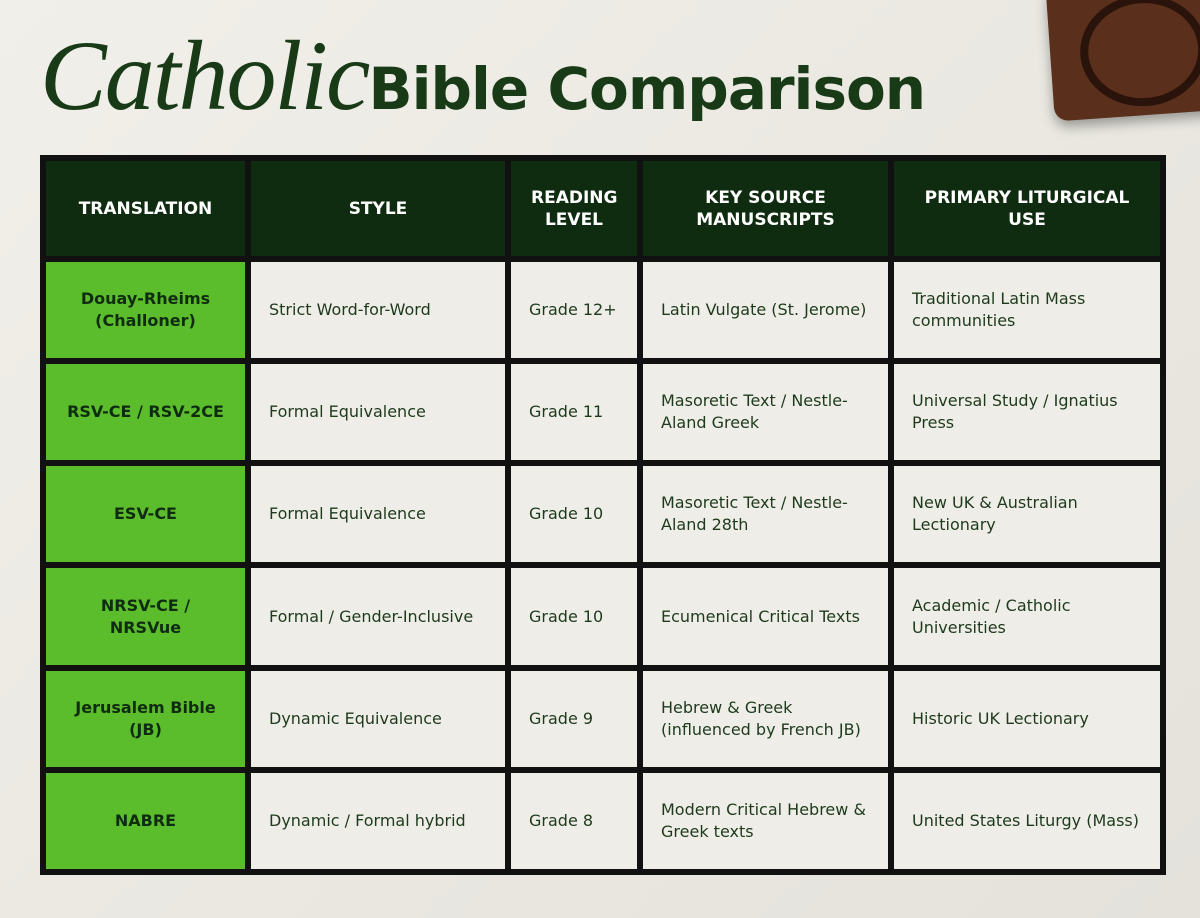 The image size is (1200, 918). What do you see at coordinates (765, 310) in the screenshot?
I see `table-cell: Latin Vulgate (St. Jerome)` at bounding box center [765, 310].